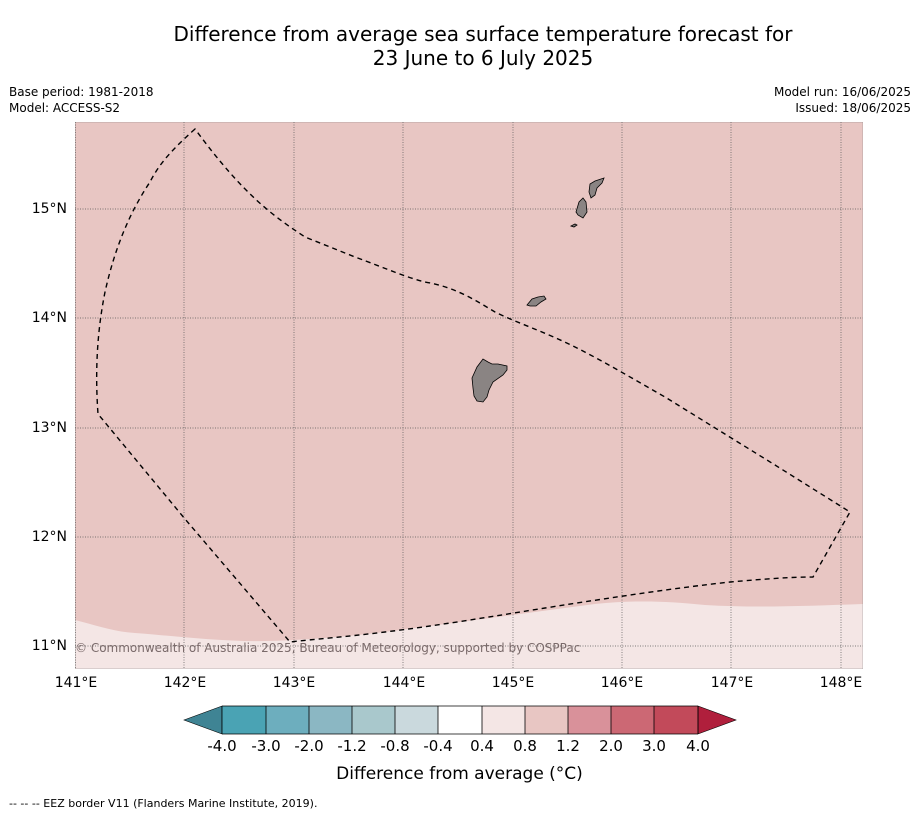 The height and width of the screenshot is (816, 919). I want to click on meta-left: Base period: 1981-2018 Model: ACCESS-S2, so click(81, 100).